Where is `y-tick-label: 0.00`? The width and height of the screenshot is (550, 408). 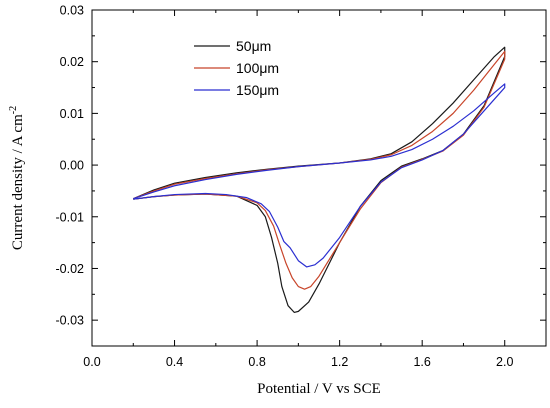 y-tick-label: 0.00 is located at coordinates (72, 166).